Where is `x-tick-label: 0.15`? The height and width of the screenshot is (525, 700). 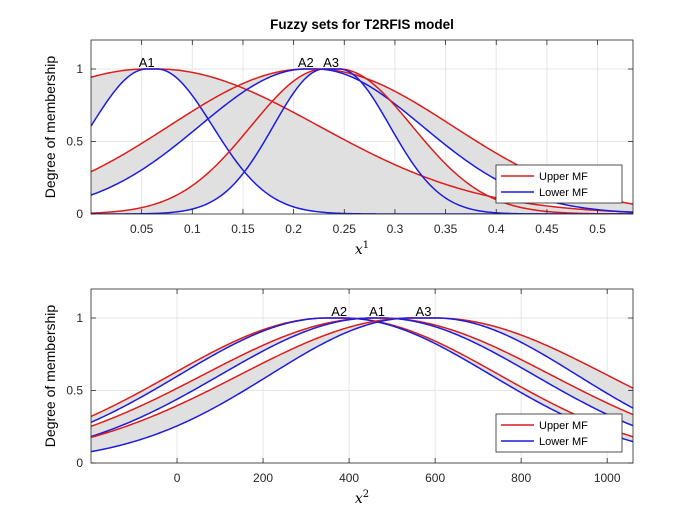
x-tick-label: 0.15 is located at coordinates (243, 229).